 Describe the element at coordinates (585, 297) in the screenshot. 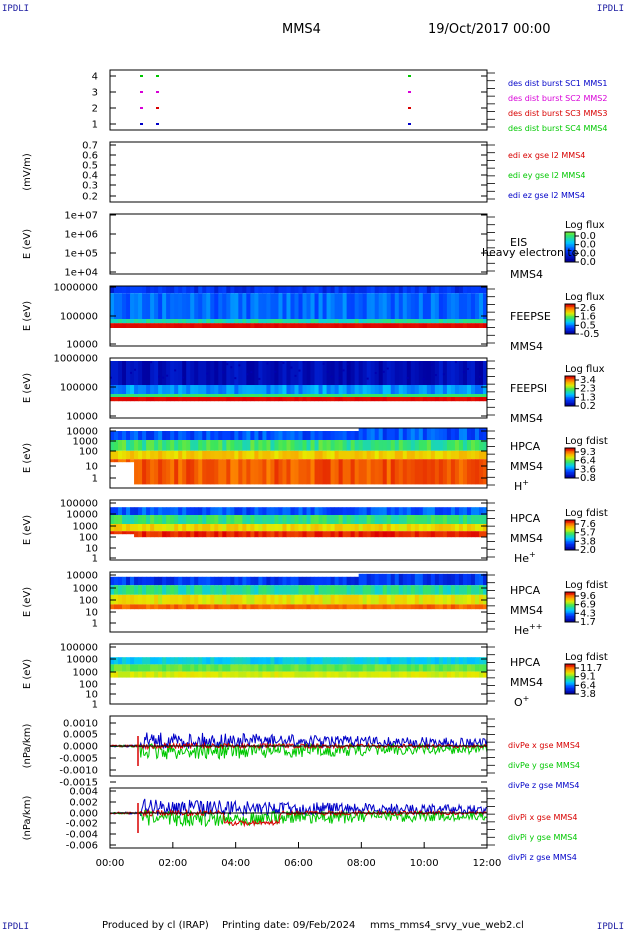

I see `colorbar-title: Log flux` at that location.